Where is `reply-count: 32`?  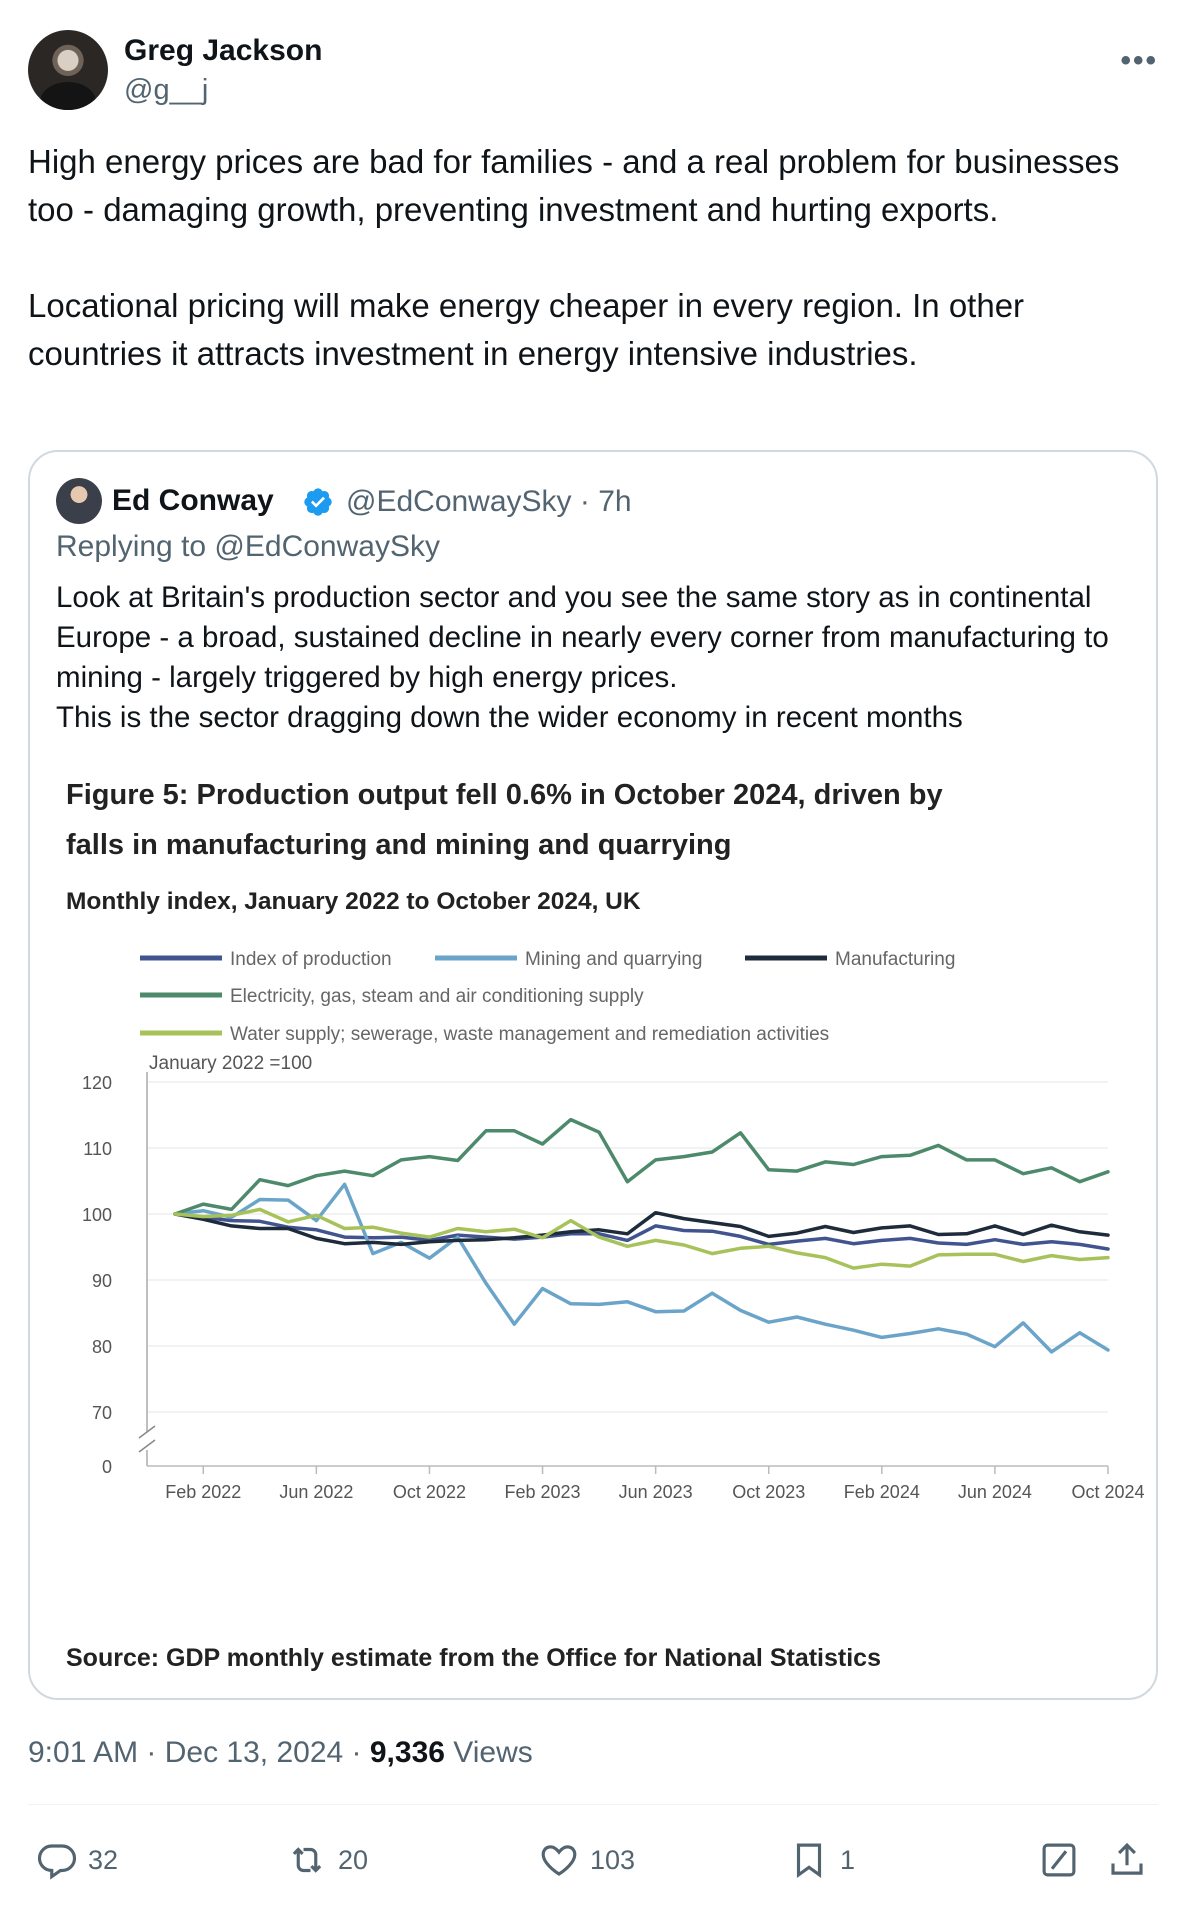
reply-count: 32 is located at coordinates (103, 1859).